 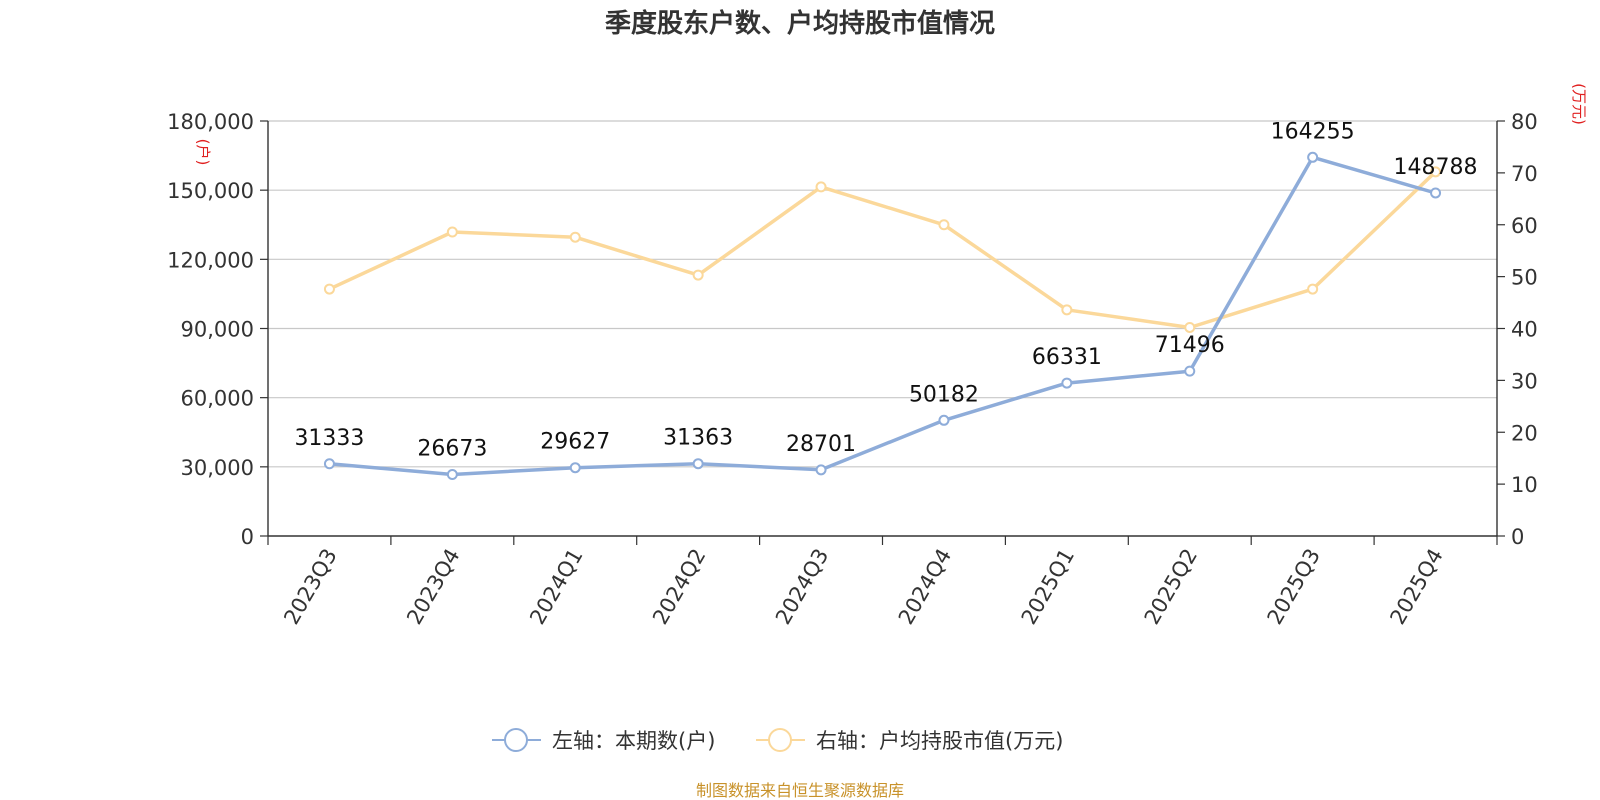 What do you see at coordinates (821, 444) in the screenshot?
I see `data-label: 28701` at bounding box center [821, 444].